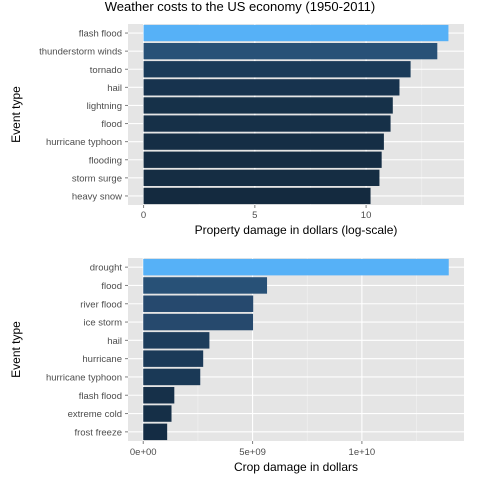 Image resolution: width=480 pixels, height=485 pixels. What do you see at coordinates (95, 414) in the screenshot?
I see `y-tick-label: extreme cold` at bounding box center [95, 414].